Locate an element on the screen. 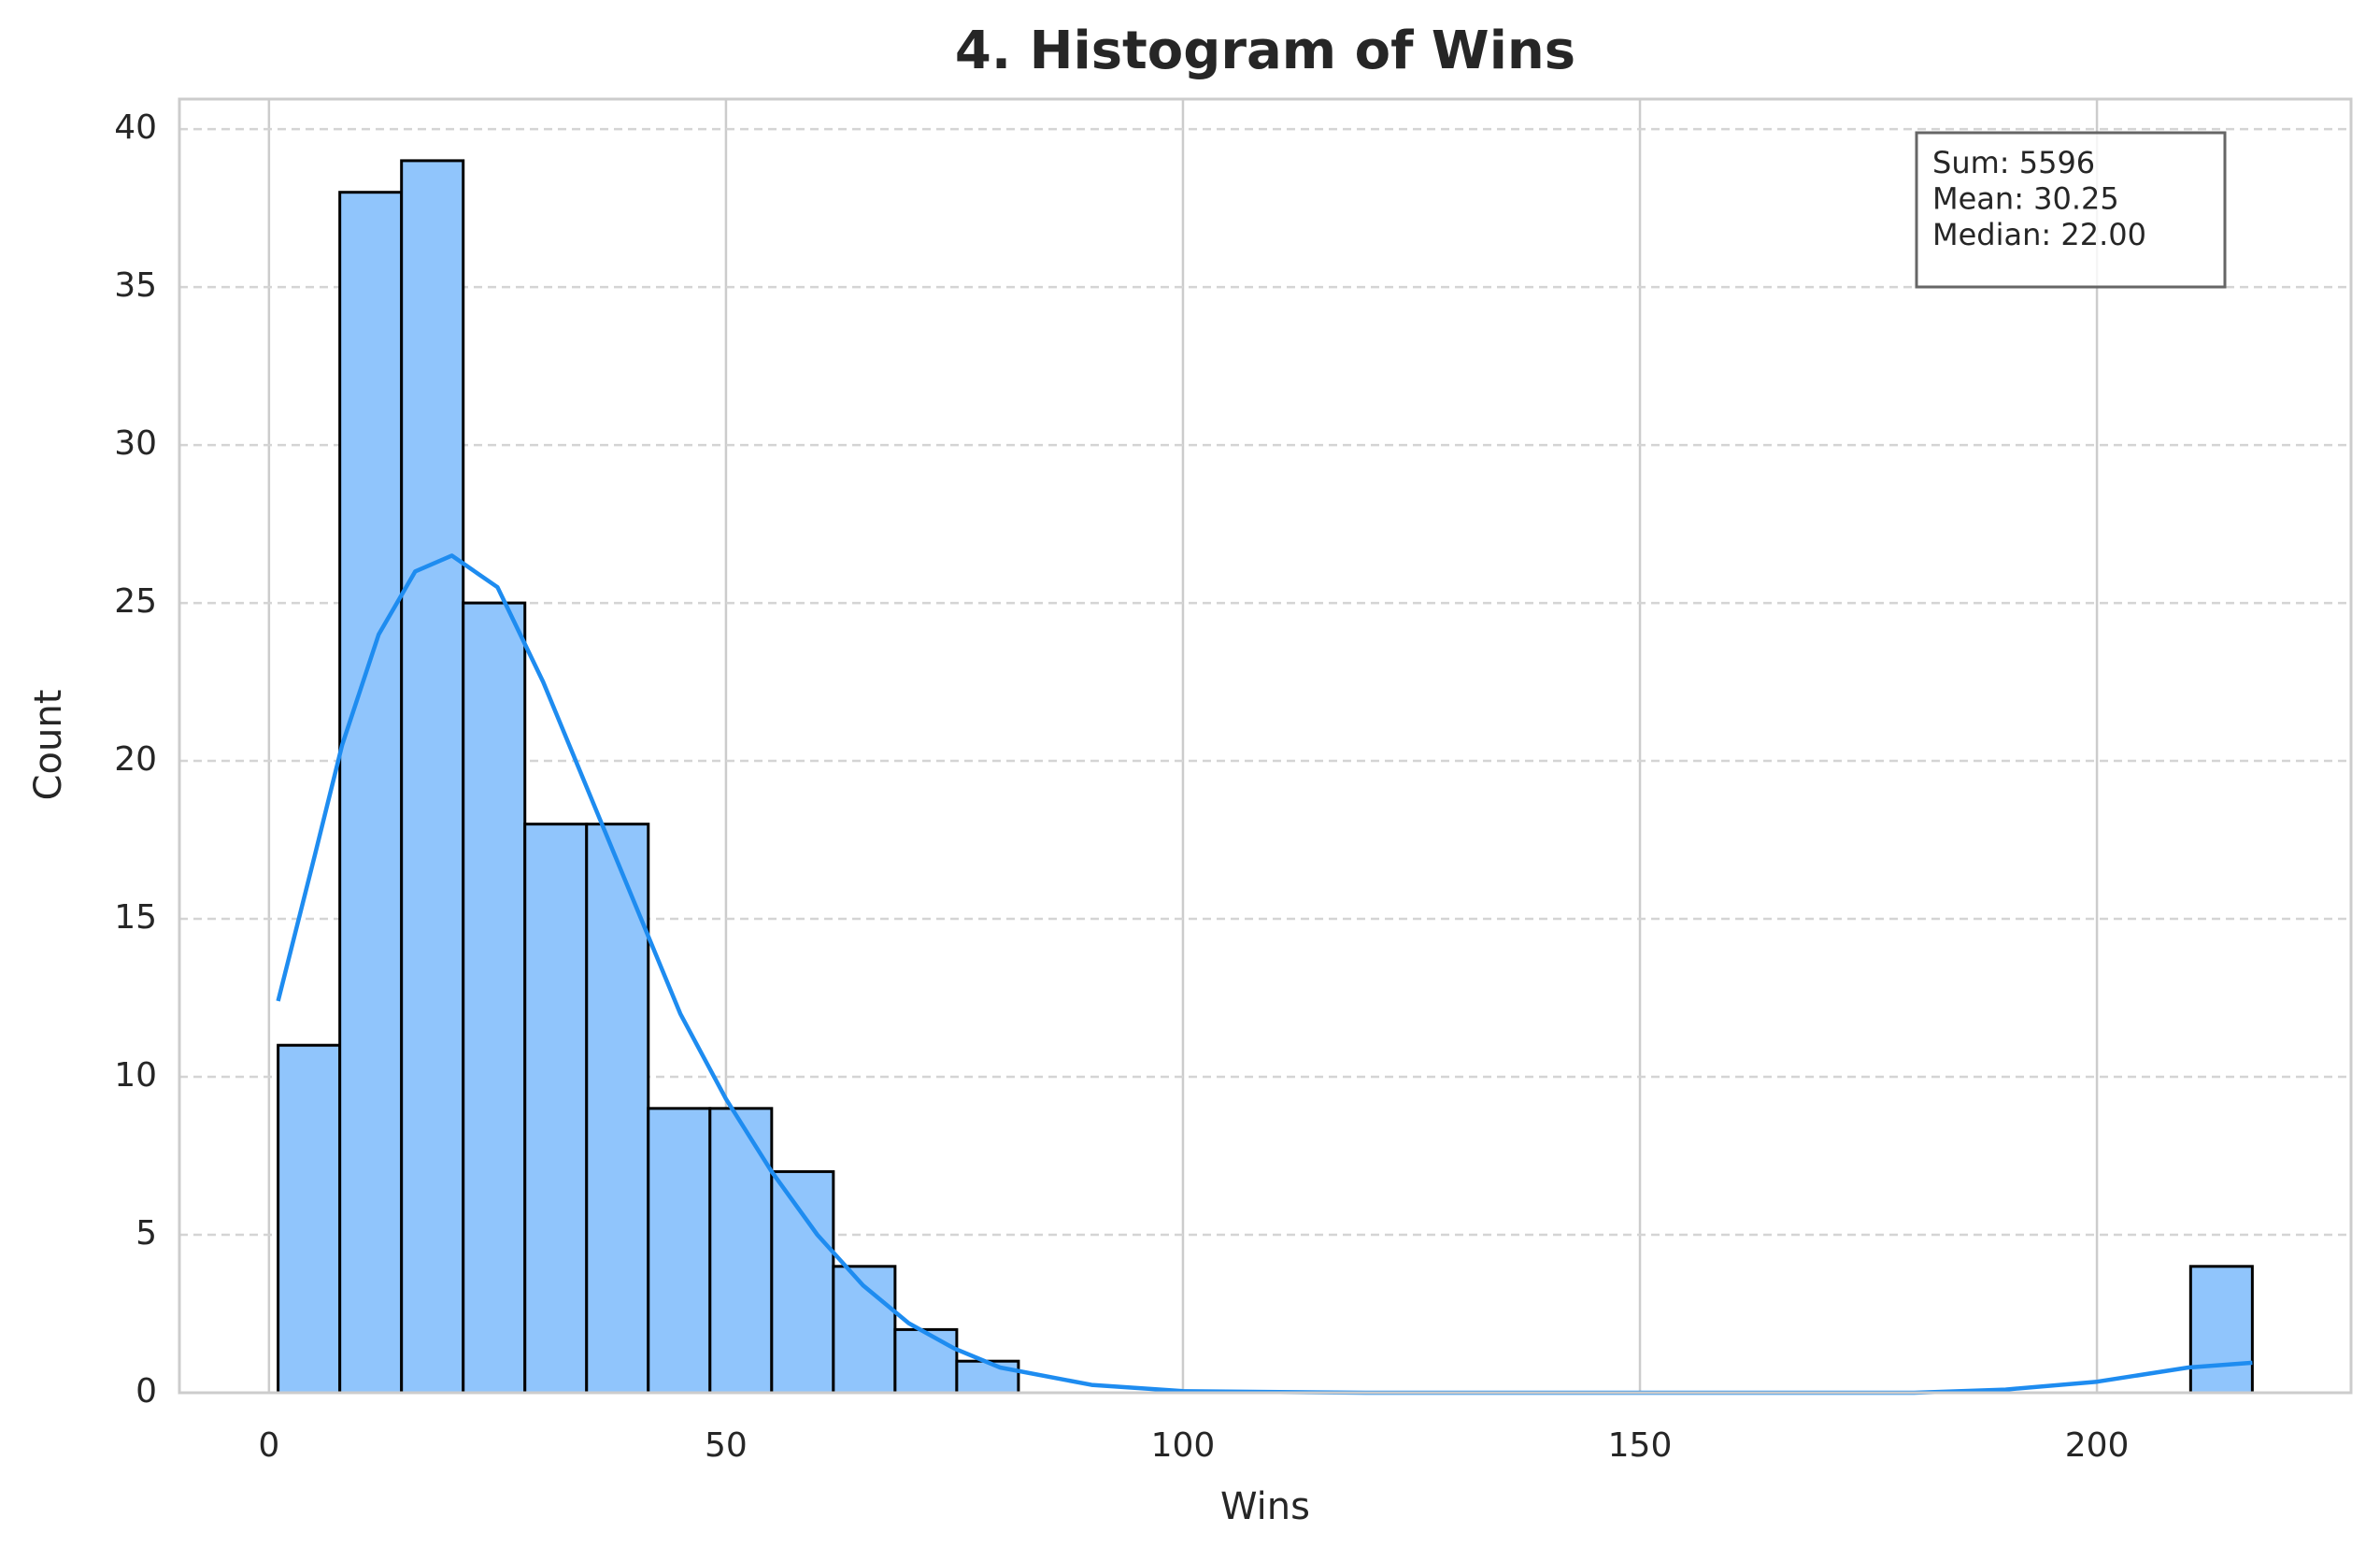  x-axis-label: Wins is located at coordinates (1265, 1507).